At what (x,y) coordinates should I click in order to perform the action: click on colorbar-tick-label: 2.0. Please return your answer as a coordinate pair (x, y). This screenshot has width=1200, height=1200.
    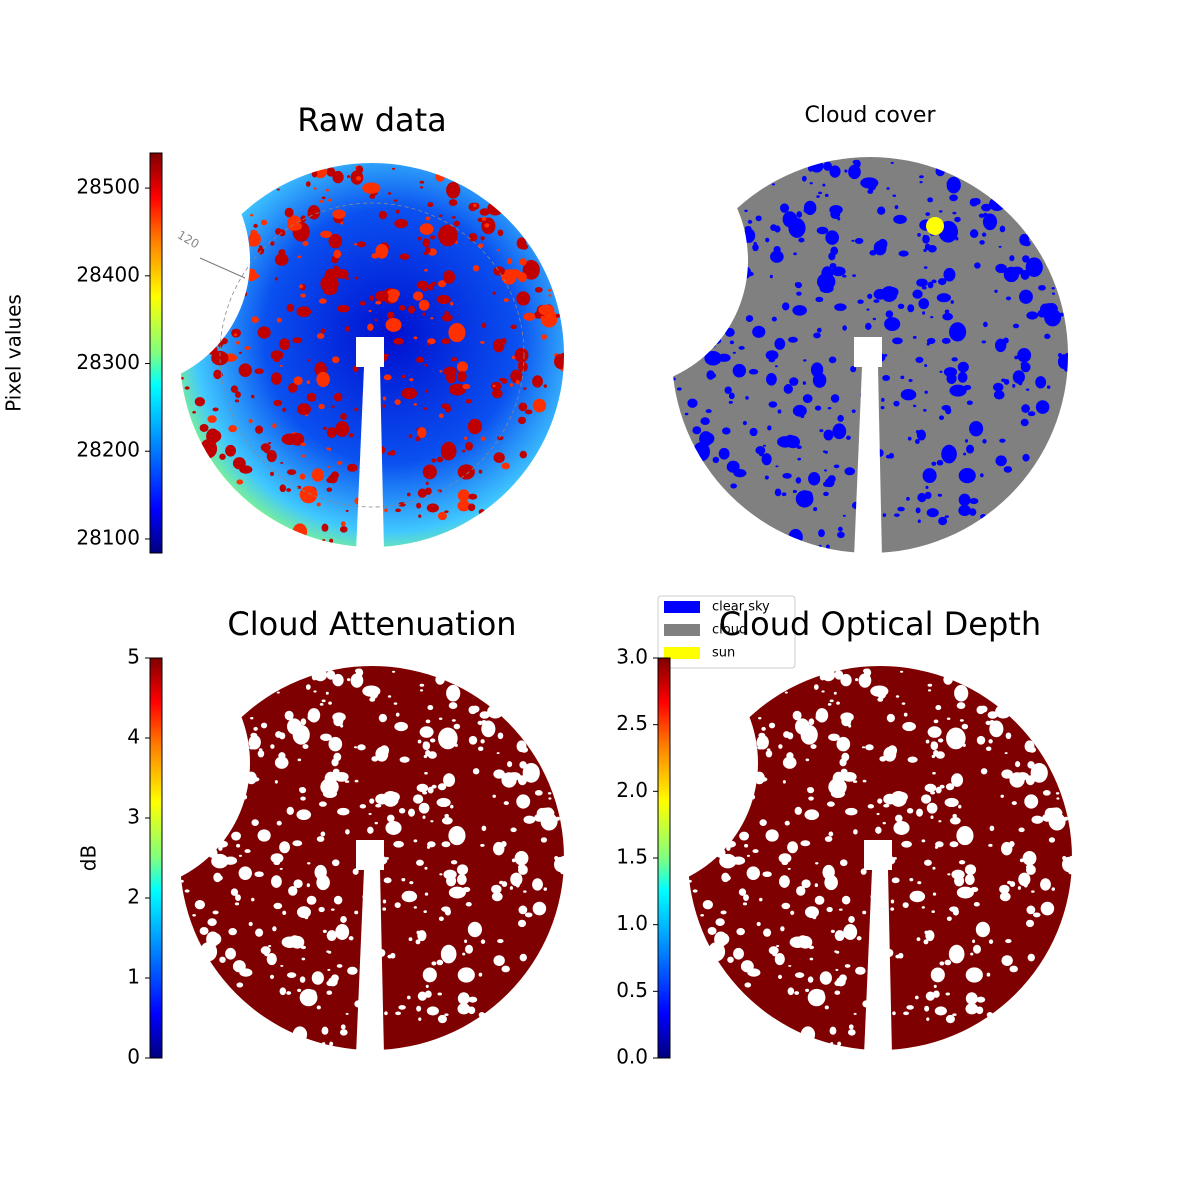
    Looking at the image, I should click on (632, 790).